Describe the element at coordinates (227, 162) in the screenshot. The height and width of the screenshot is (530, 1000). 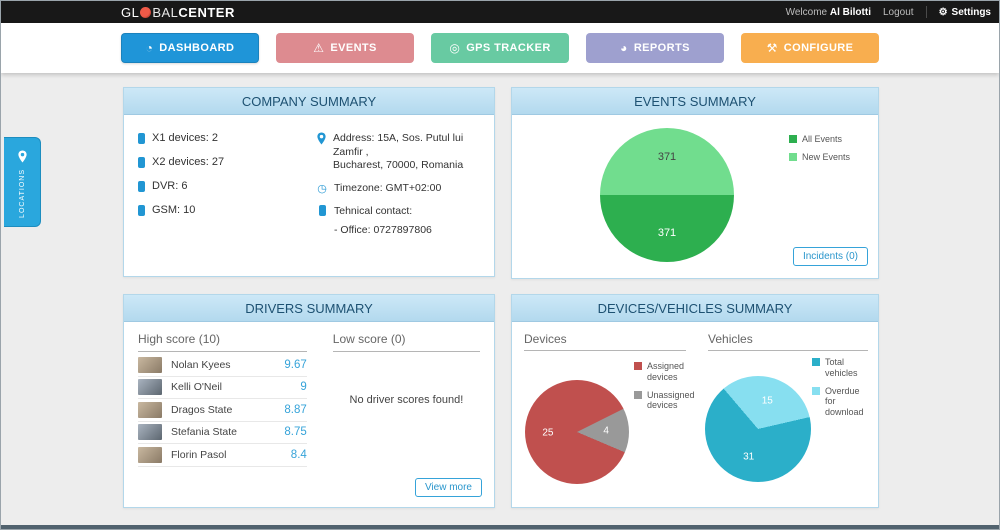
I see `list-item: X2 devices: 27` at that location.